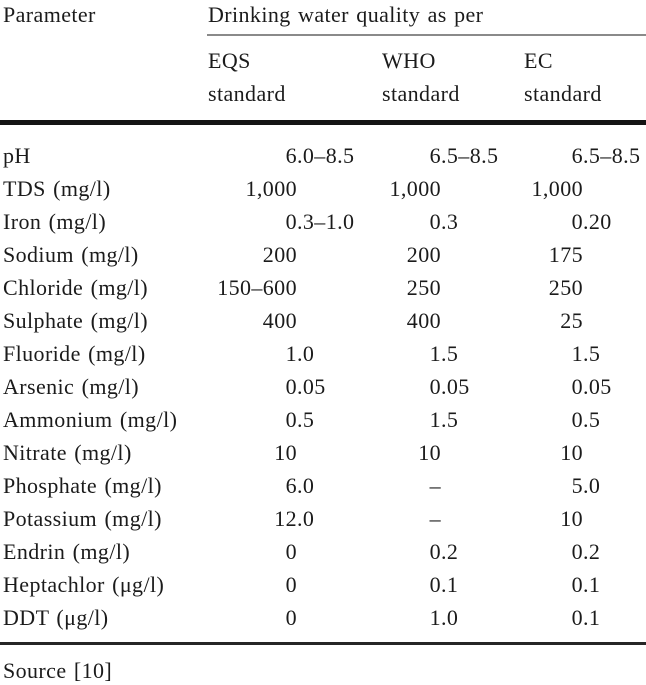  What do you see at coordinates (75, 320) in the screenshot?
I see `parameter-cell: Sulphate (mg/l)` at bounding box center [75, 320].